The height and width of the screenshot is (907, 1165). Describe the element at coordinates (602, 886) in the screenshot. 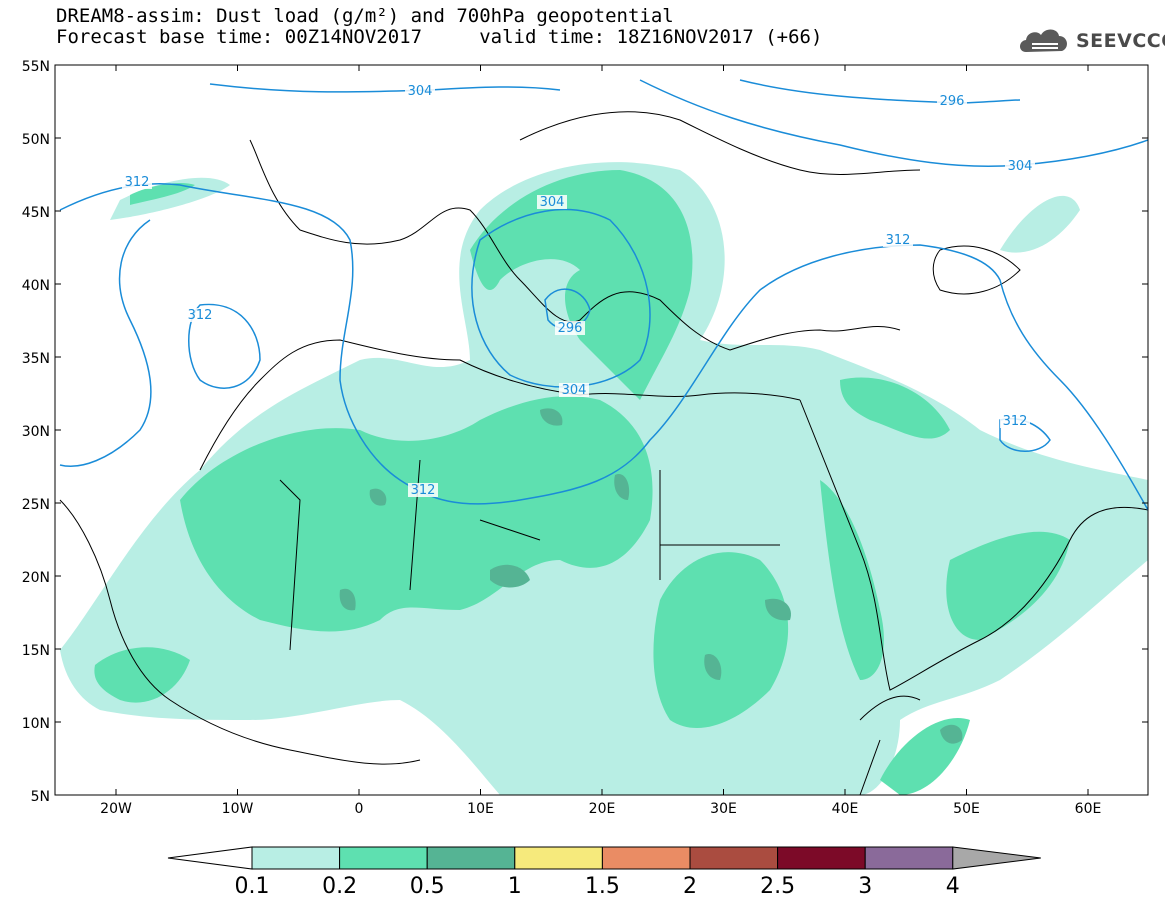

I see `colorbar-level-label: 1.5` at that location.